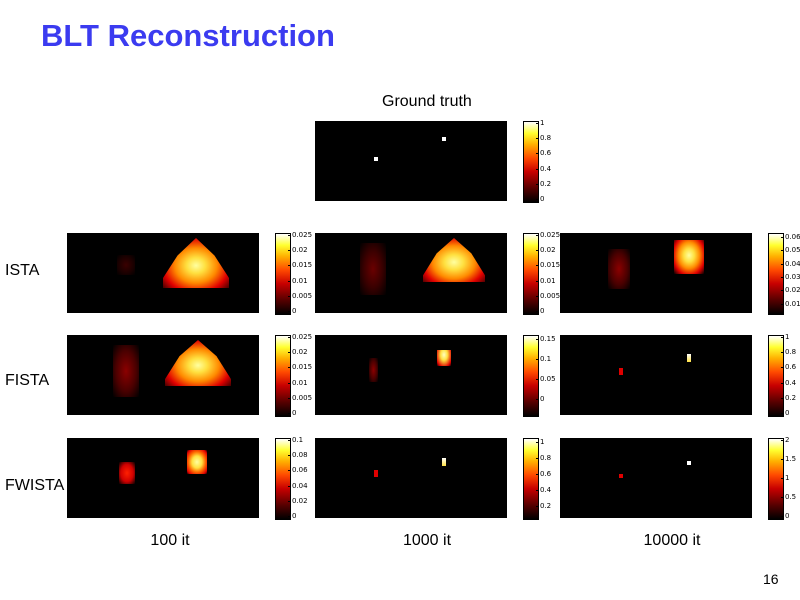 The width and height of the screenshot is (800, 600). I want to click on column-label-10000: 10000 it, so click(672, 540).